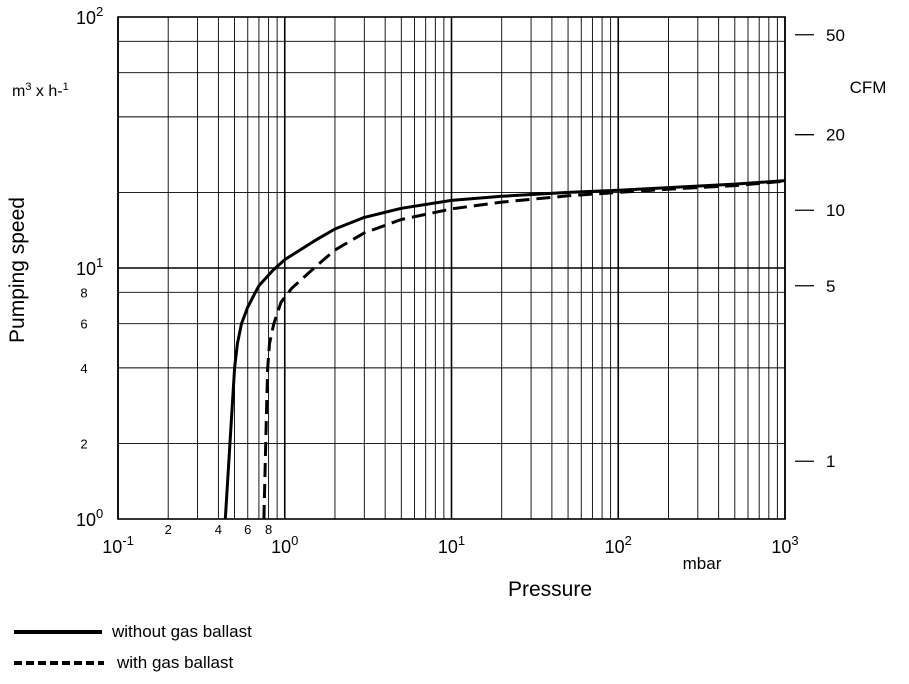 This screenshot has height=684, width=909. What do you see at coordinates (83, 324) in the screenshot?
I see `y-minor-tick-label: 6` at bounding box center [83, 324].